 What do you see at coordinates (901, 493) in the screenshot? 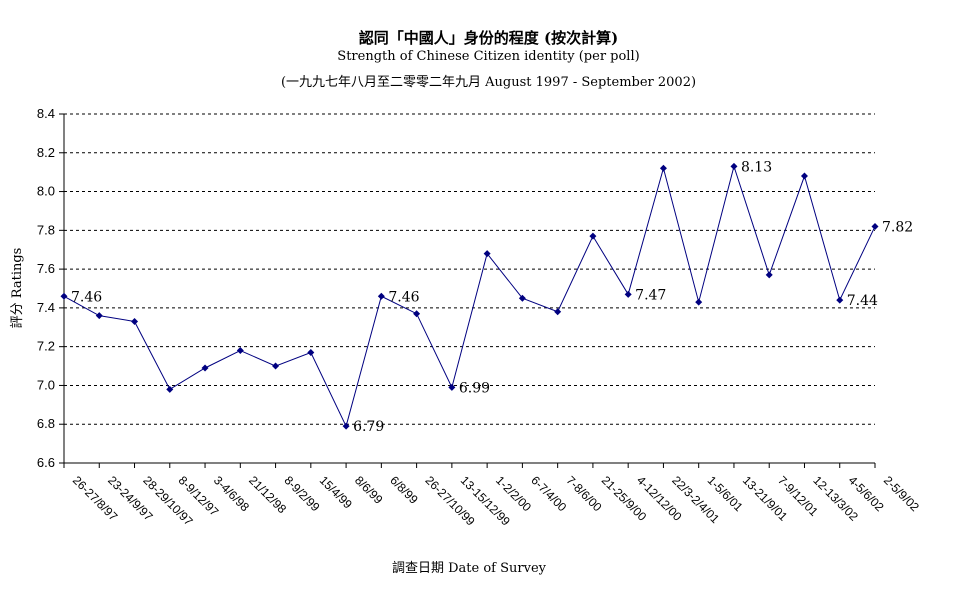
I see `x-tick-label: 2-5/9/02` at bounding box center [901, 493].